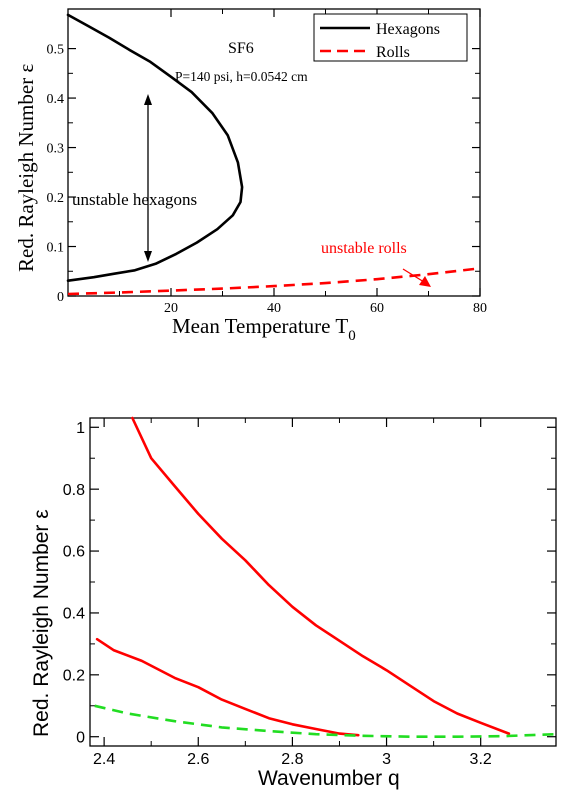  Describe the element at coordinates (377, 308) in the screenshot. I see `top-x-tick-label: 60` at that location.